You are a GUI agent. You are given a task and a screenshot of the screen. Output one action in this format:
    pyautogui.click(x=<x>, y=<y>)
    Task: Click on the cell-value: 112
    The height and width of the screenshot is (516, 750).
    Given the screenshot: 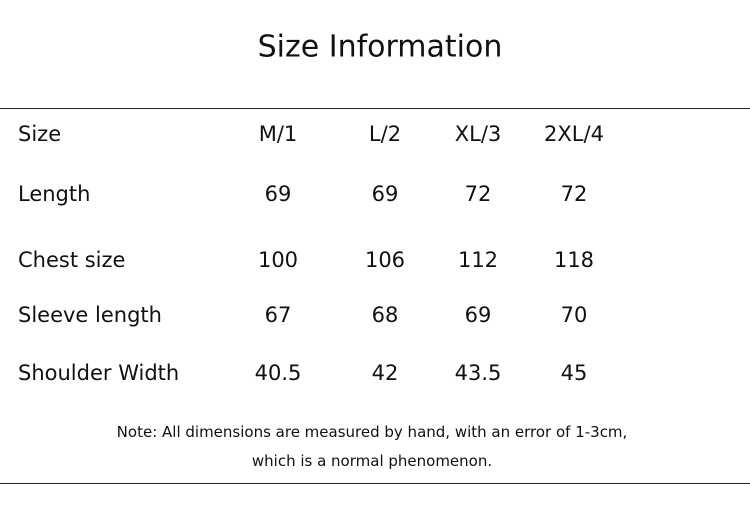 What is the action you would take?
    pyautogui.click(x=478, y=260)
    